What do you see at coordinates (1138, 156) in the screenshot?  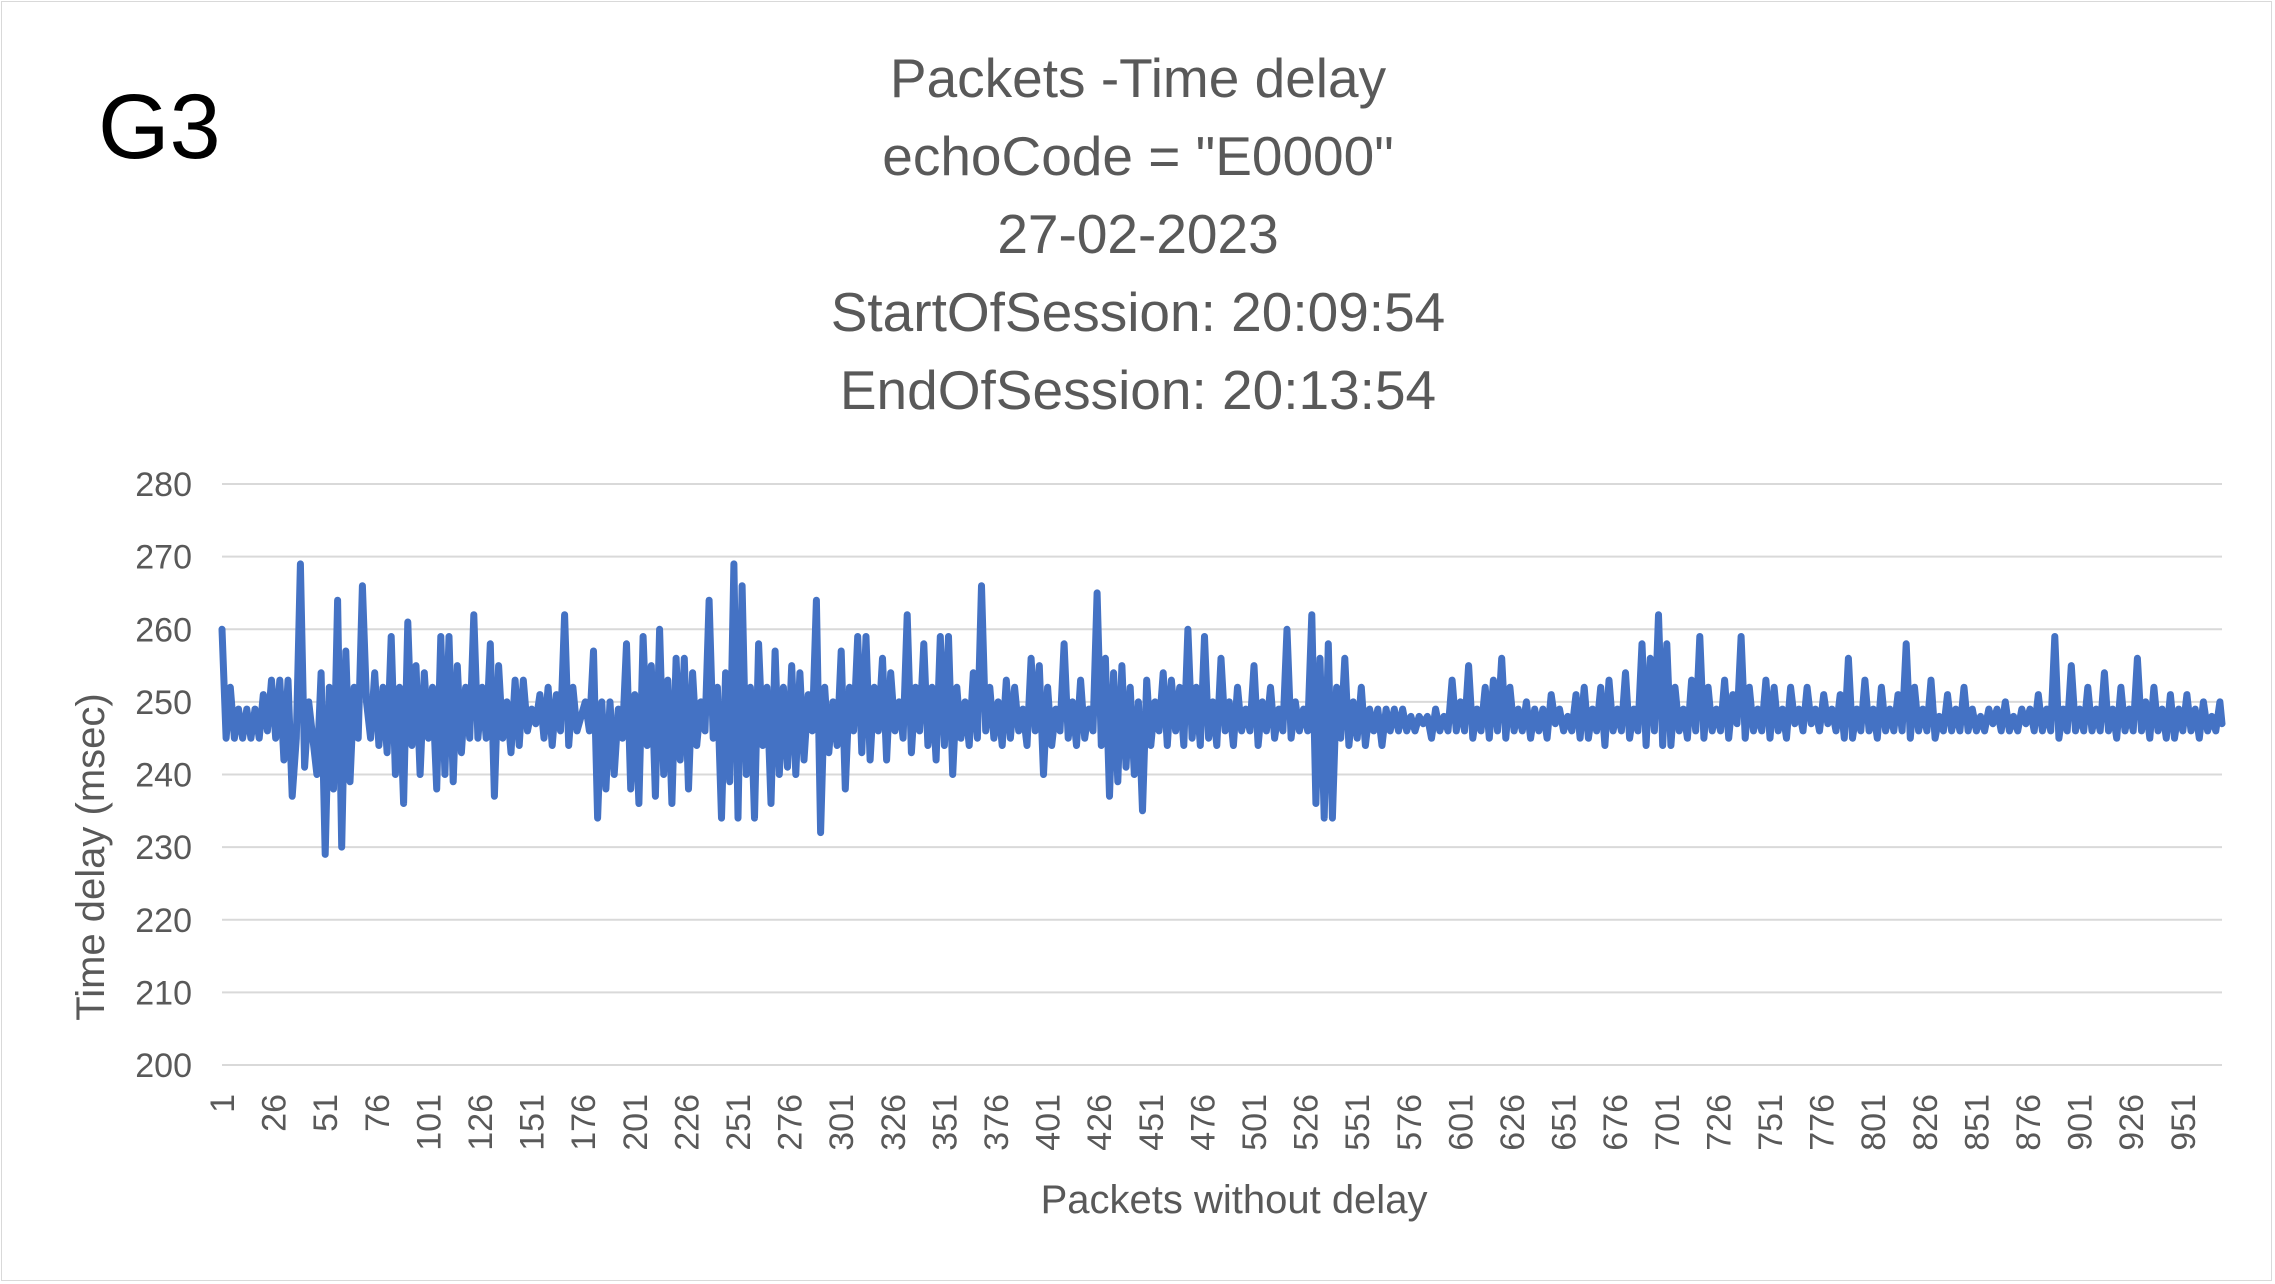 I see `title-line-2: echoCode = "E0000"` at bounding box center [1138, 156].